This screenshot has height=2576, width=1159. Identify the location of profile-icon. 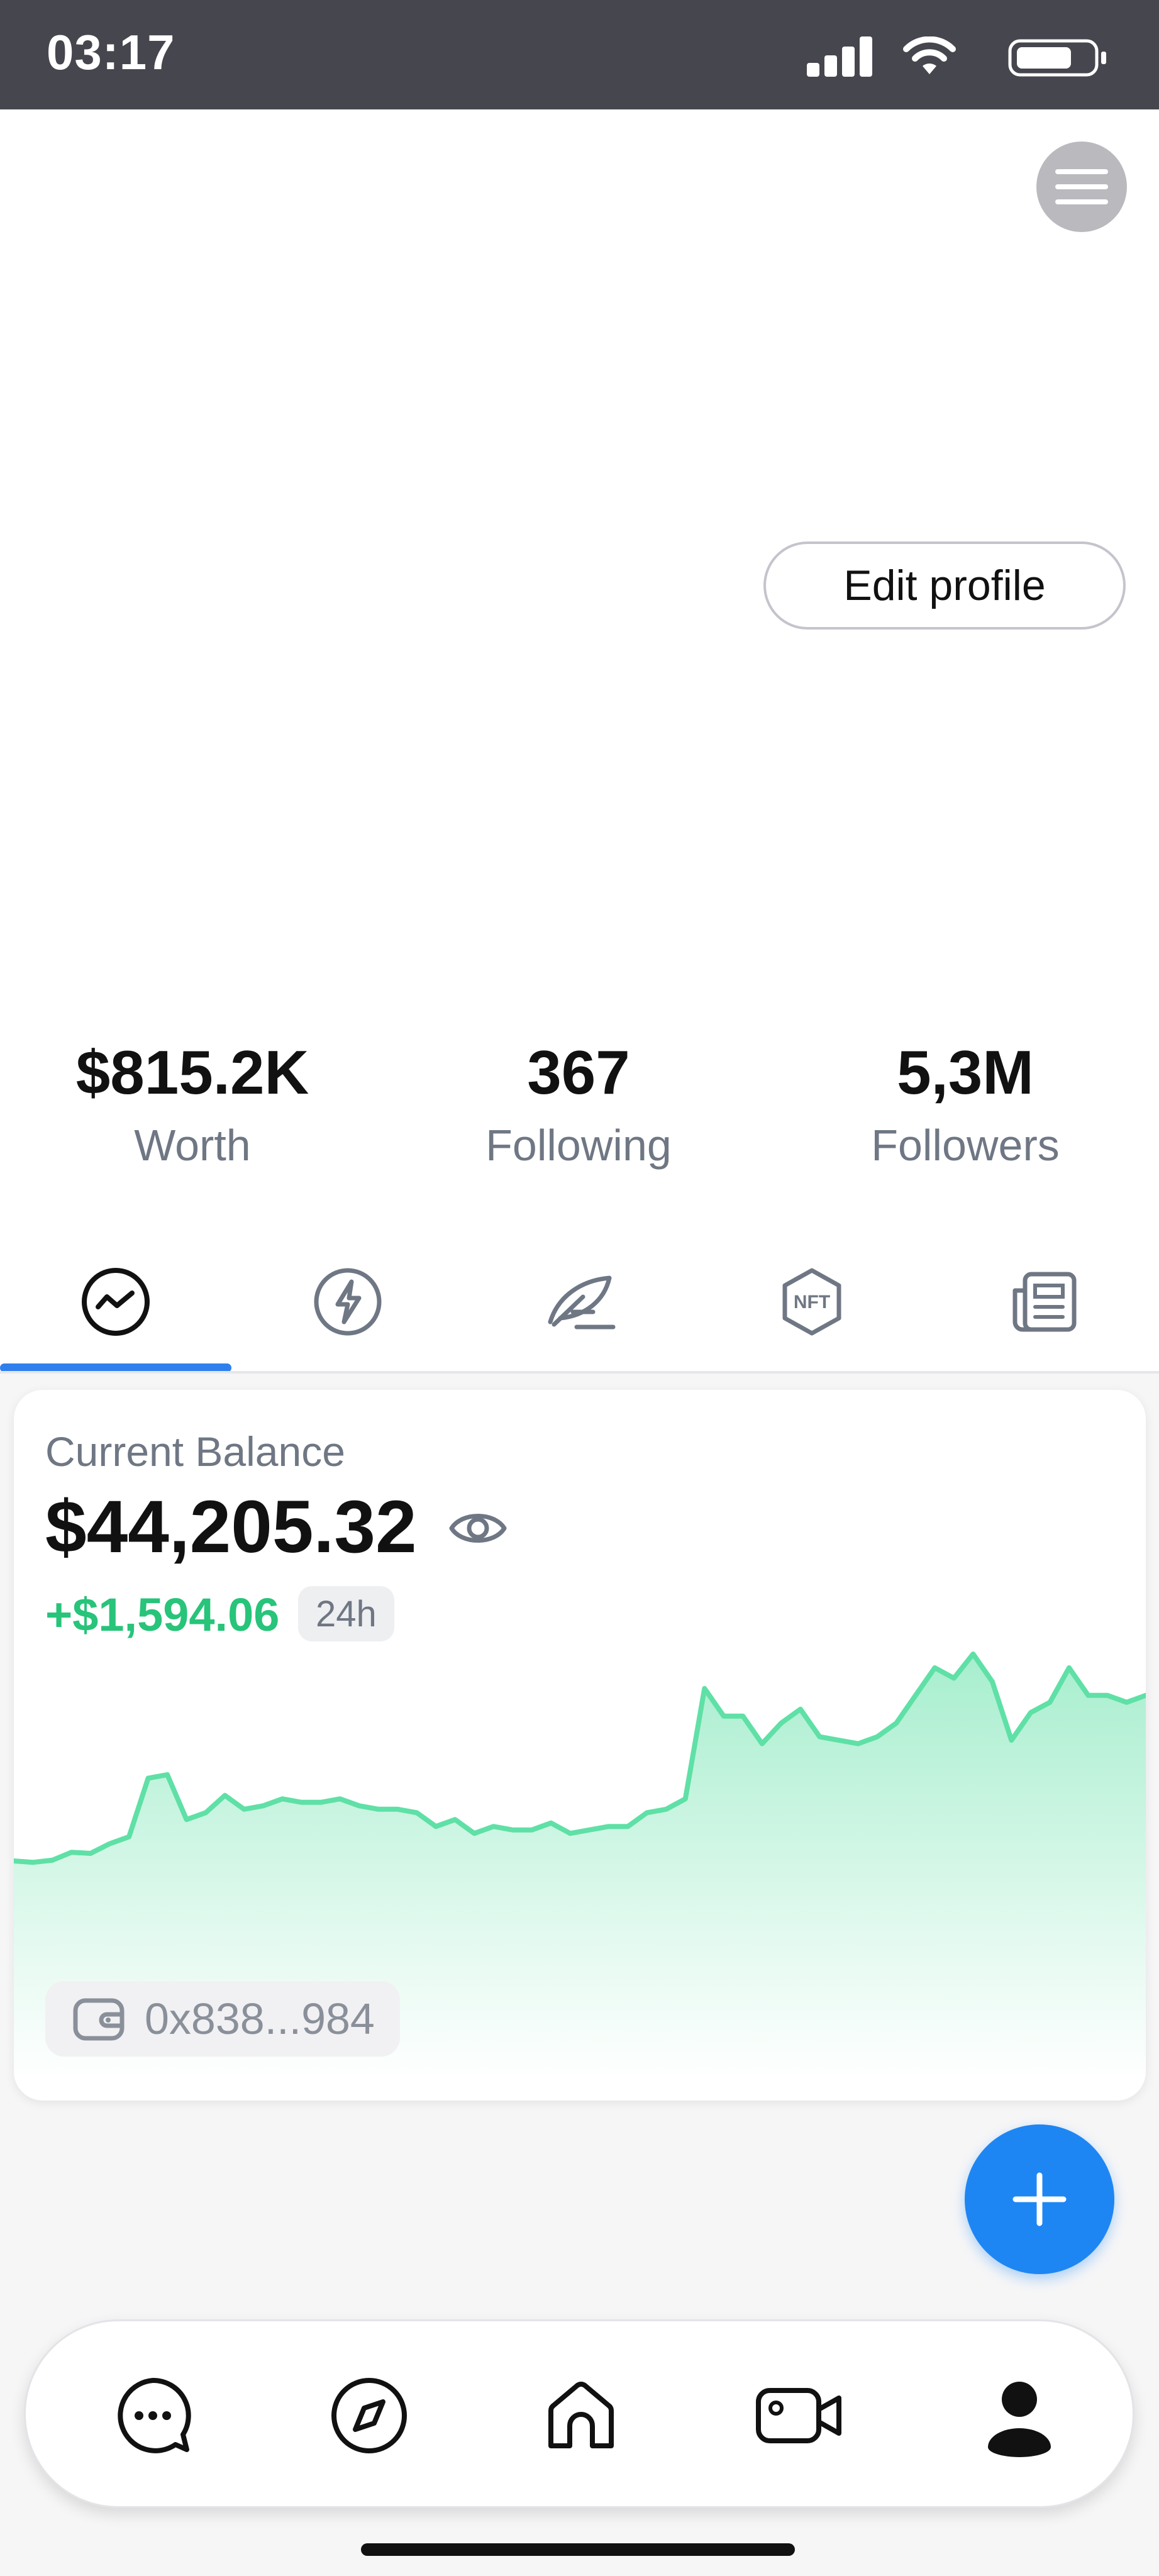
(1019, 2419).